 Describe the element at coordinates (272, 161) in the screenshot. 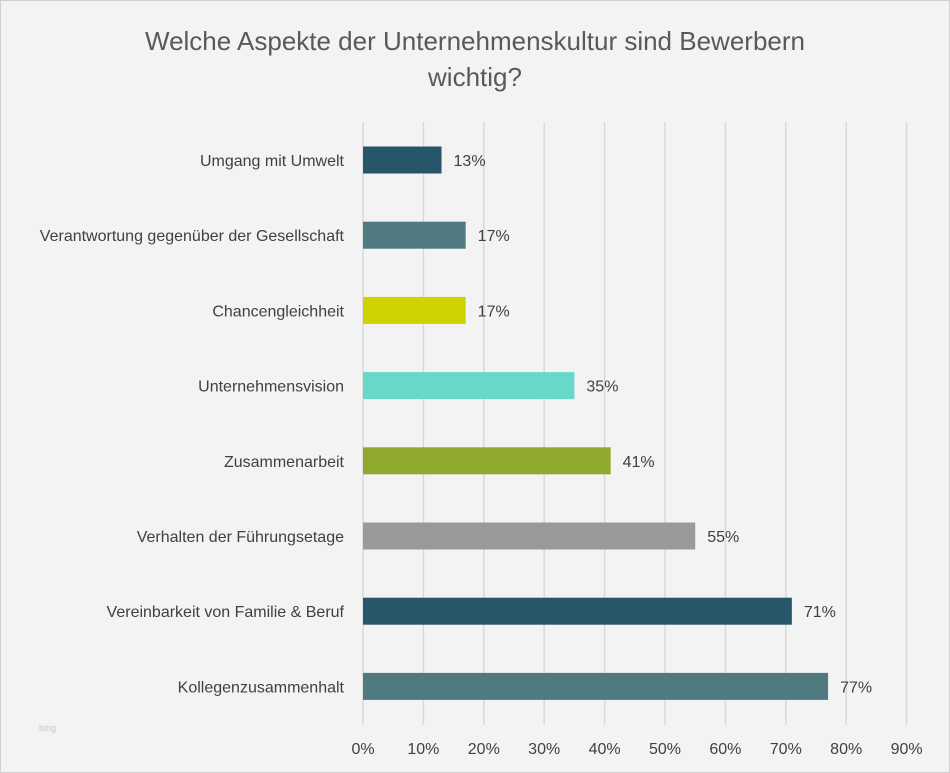

I see `category-label: Umgang mit Umwelt` at that location.